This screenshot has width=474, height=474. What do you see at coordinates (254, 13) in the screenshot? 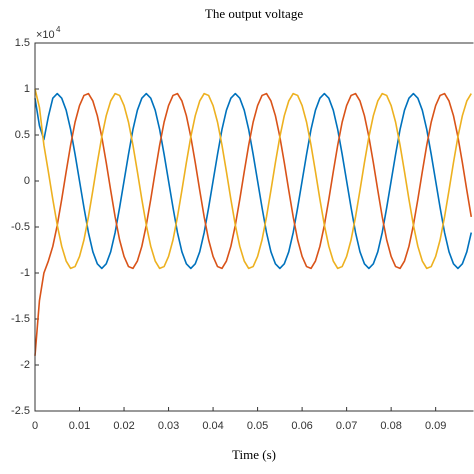
I see `chart-title: The output voltage` at bounding box center [254, 13].